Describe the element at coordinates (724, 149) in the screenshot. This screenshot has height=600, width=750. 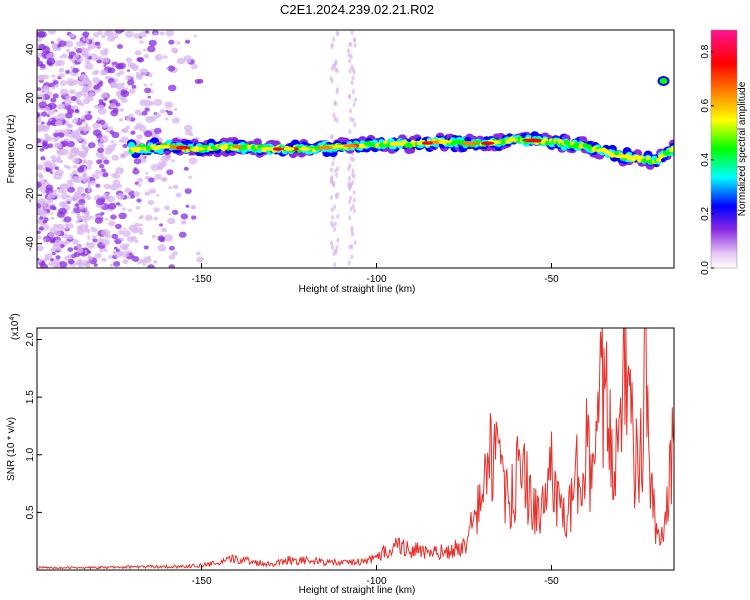
I see `colorbar-frame` at that location.